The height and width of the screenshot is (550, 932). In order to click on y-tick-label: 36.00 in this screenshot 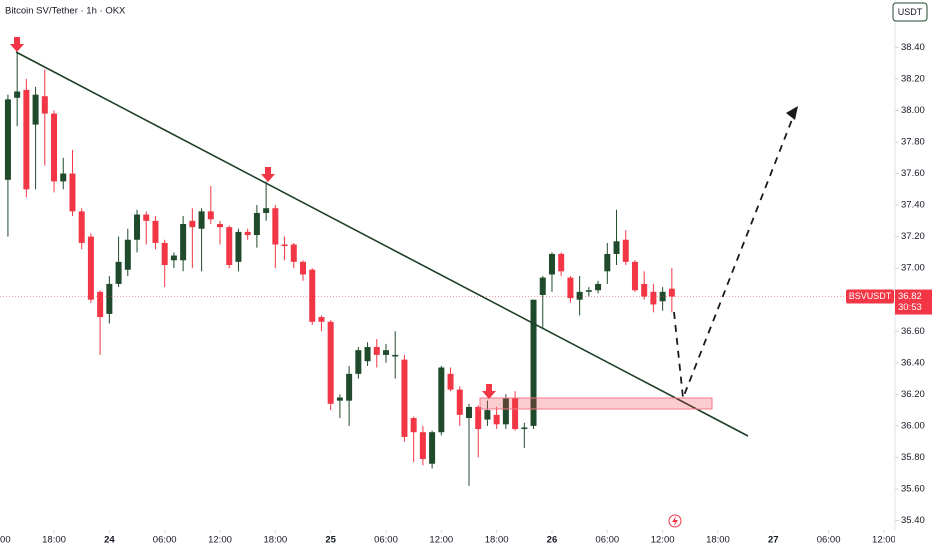, I will do `click(913, 425)`.